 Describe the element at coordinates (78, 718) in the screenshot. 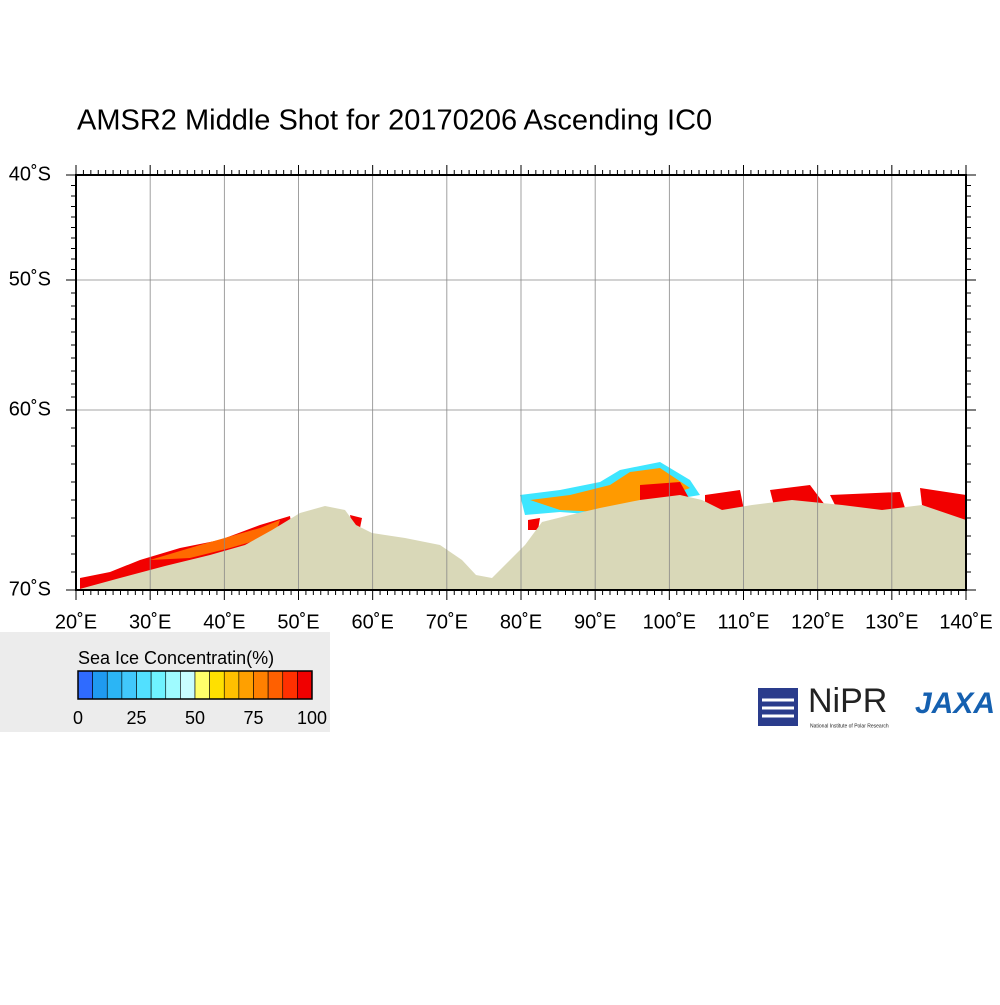

I see `colorbar-label: 0` at that location.